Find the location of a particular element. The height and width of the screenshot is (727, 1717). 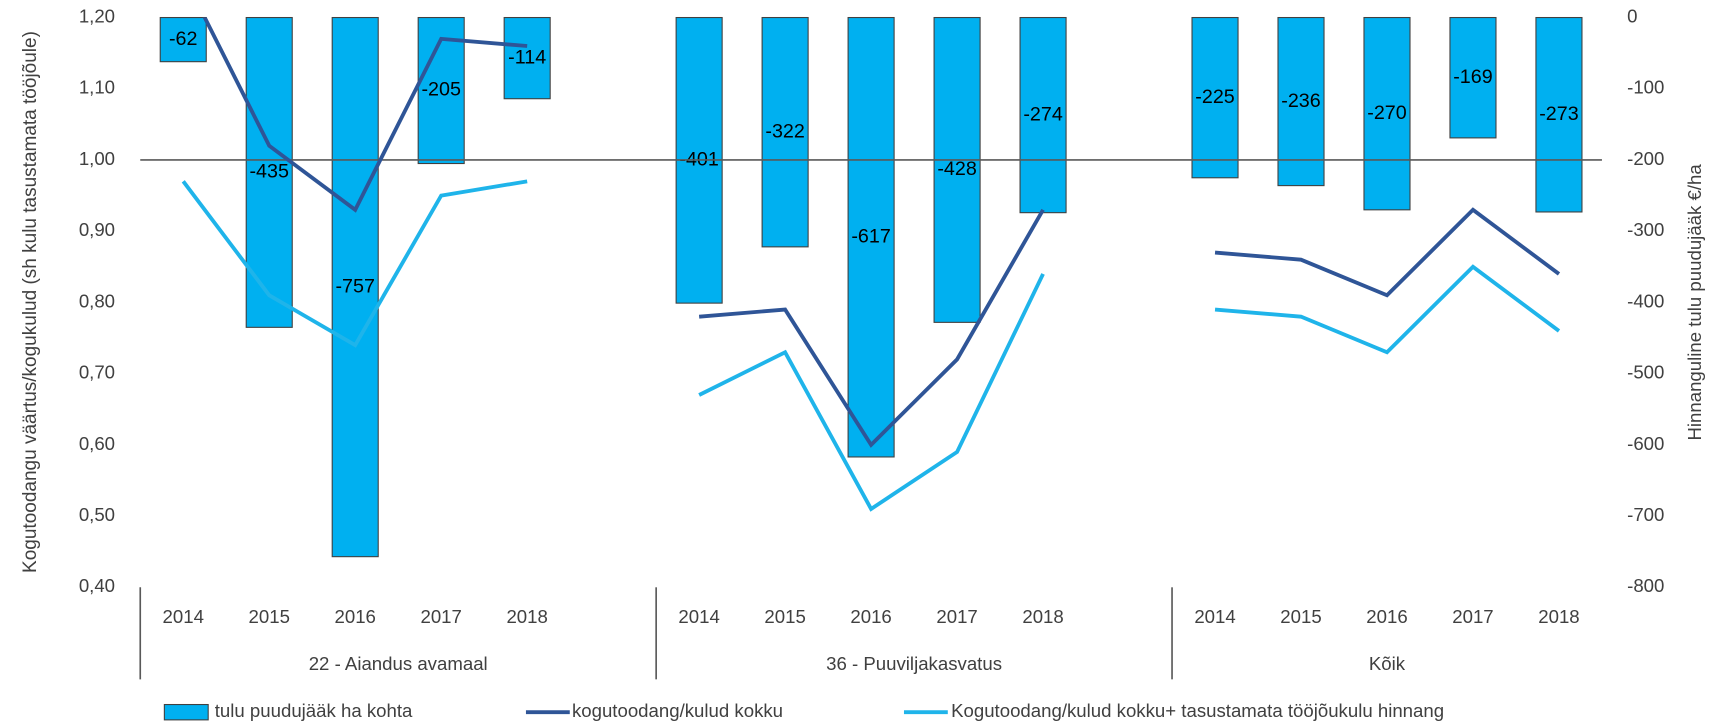

legend-label: tulu puudujääk ha kohta is located at coordinates (314, 710).